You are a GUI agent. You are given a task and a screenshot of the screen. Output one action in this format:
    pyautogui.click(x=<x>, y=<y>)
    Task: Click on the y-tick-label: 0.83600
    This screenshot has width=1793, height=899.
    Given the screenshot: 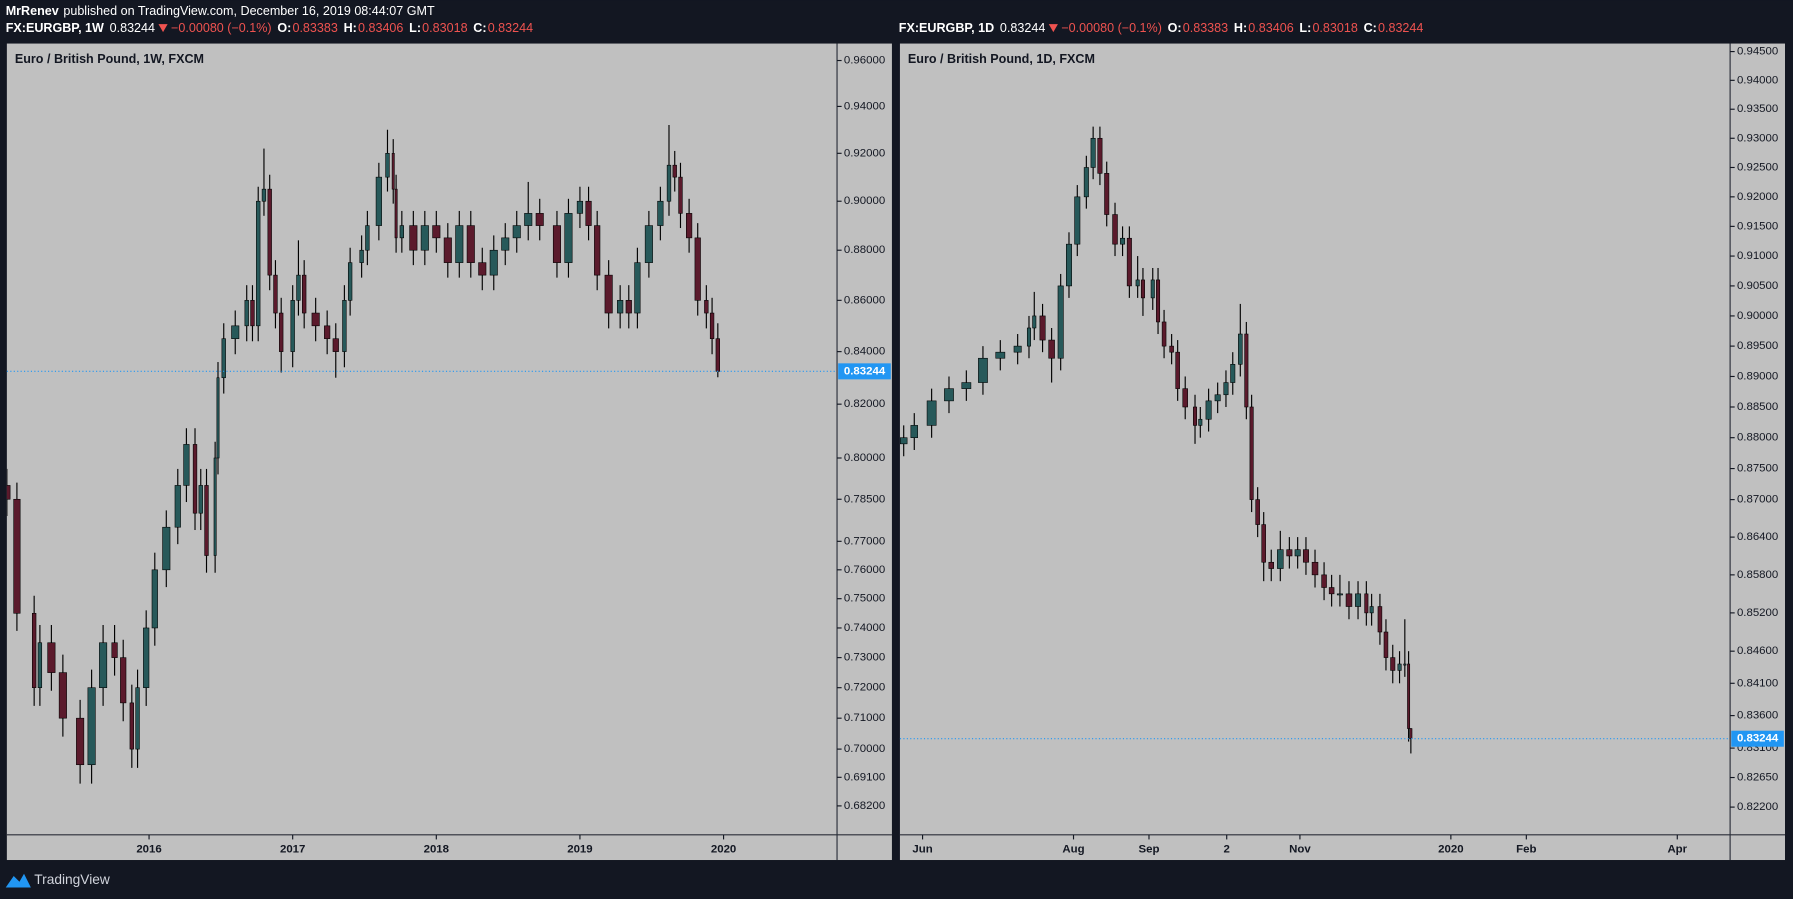 What is the action you would take?
    pyautogui.click(x=1757, y=716)
    